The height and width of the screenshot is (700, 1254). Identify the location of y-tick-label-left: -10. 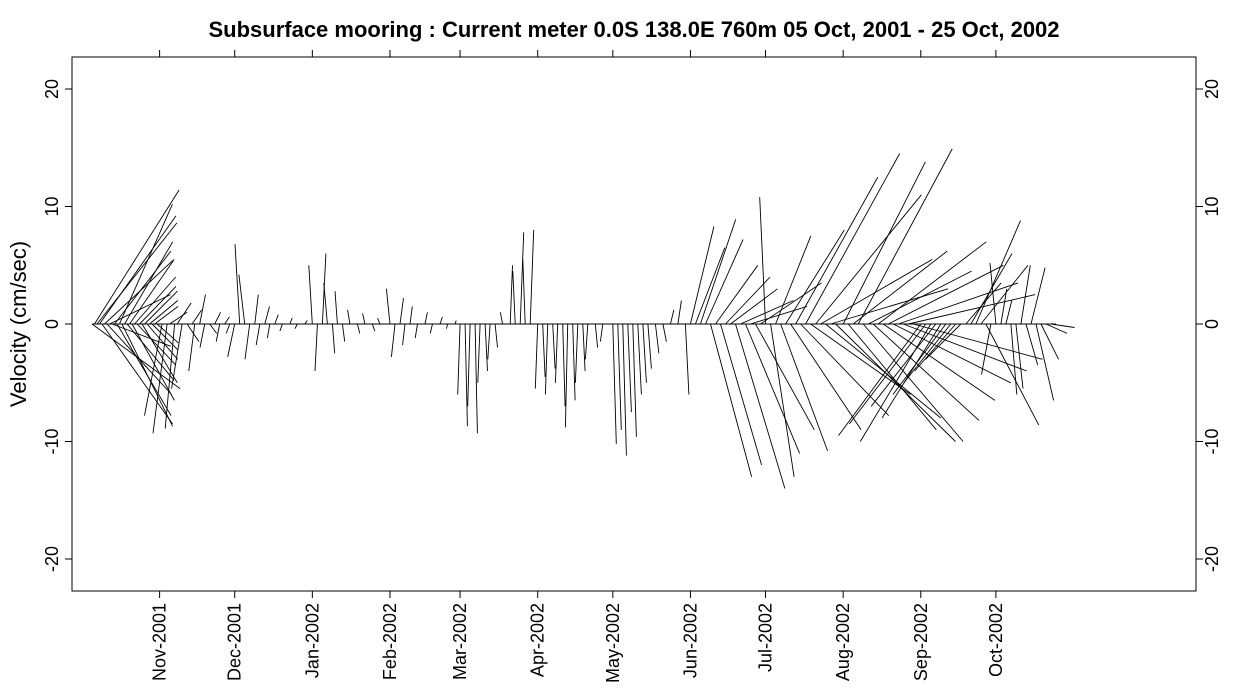
(52, 441).